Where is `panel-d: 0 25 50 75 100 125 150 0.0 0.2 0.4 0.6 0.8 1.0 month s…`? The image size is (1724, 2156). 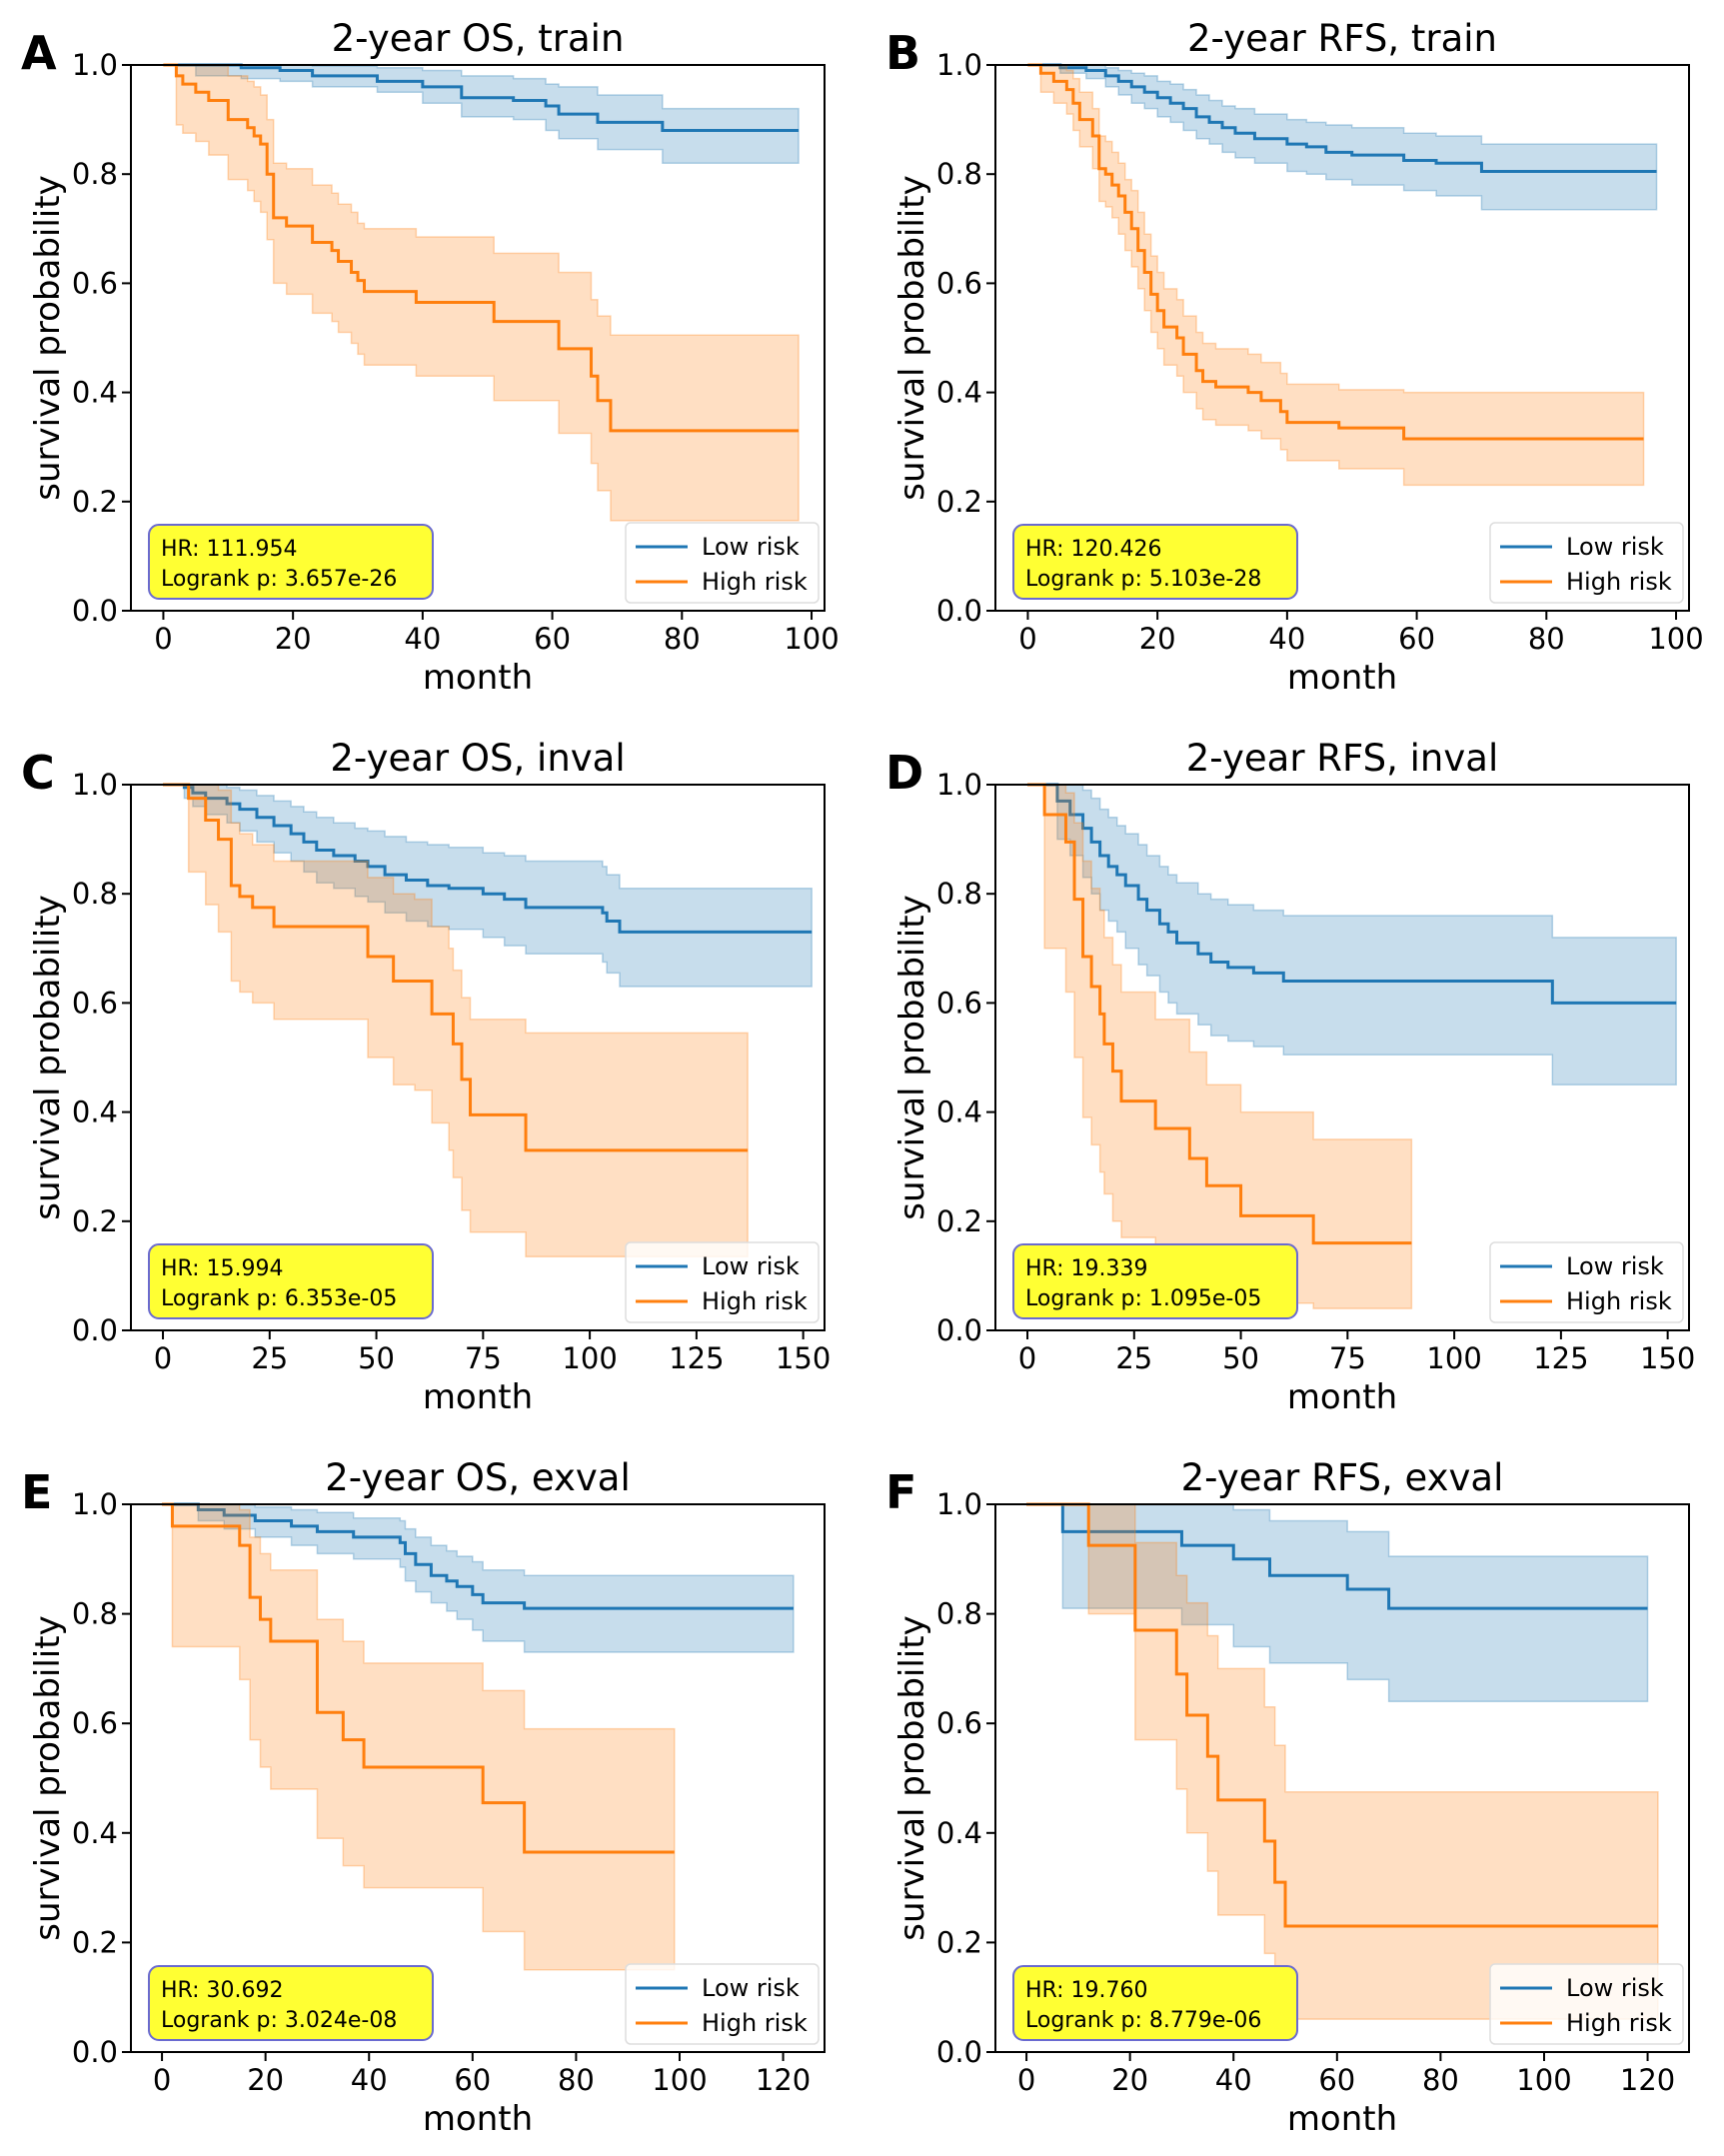
panel-d: 0 25 50 75 100 125 150 0.0 0.2 0.4 0.6 0.8 1.0 month s… is located at coordinates (1290, 1077).